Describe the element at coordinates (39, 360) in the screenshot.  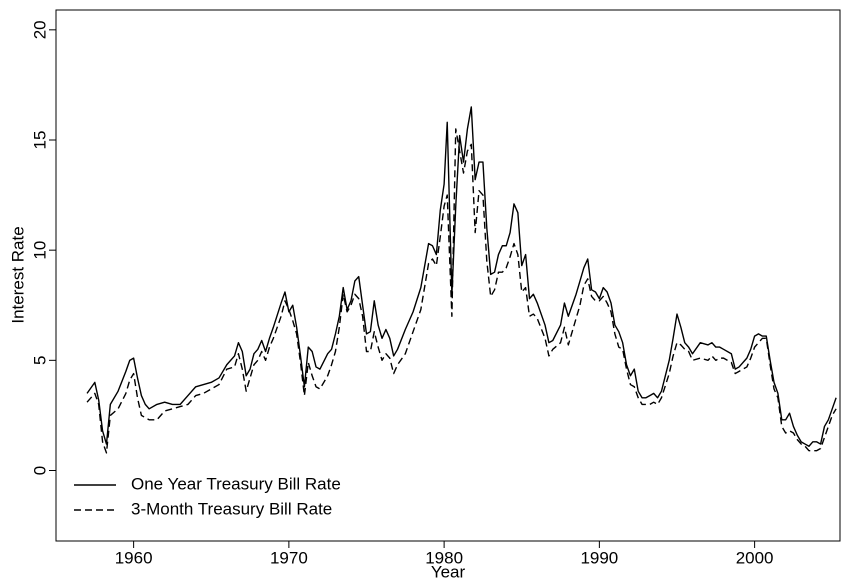
I see `y-tick-label: 5` at that location.